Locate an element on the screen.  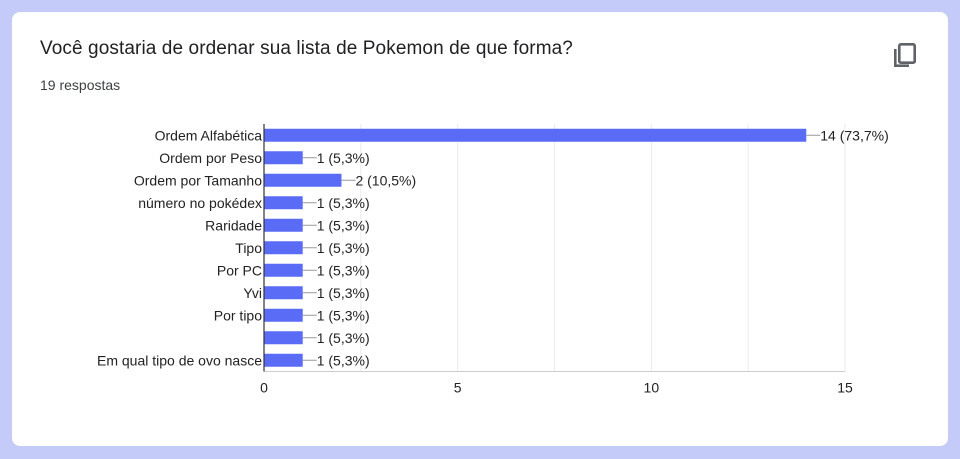
x-tick-label: 15 is located at coordinates (845, 388).